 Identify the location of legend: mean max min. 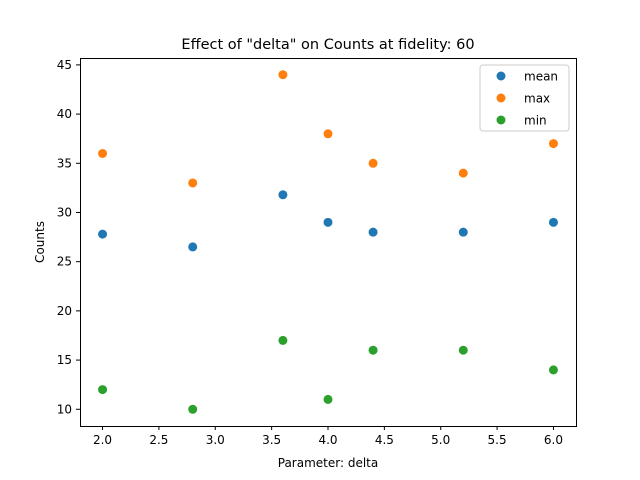
(524, 98).